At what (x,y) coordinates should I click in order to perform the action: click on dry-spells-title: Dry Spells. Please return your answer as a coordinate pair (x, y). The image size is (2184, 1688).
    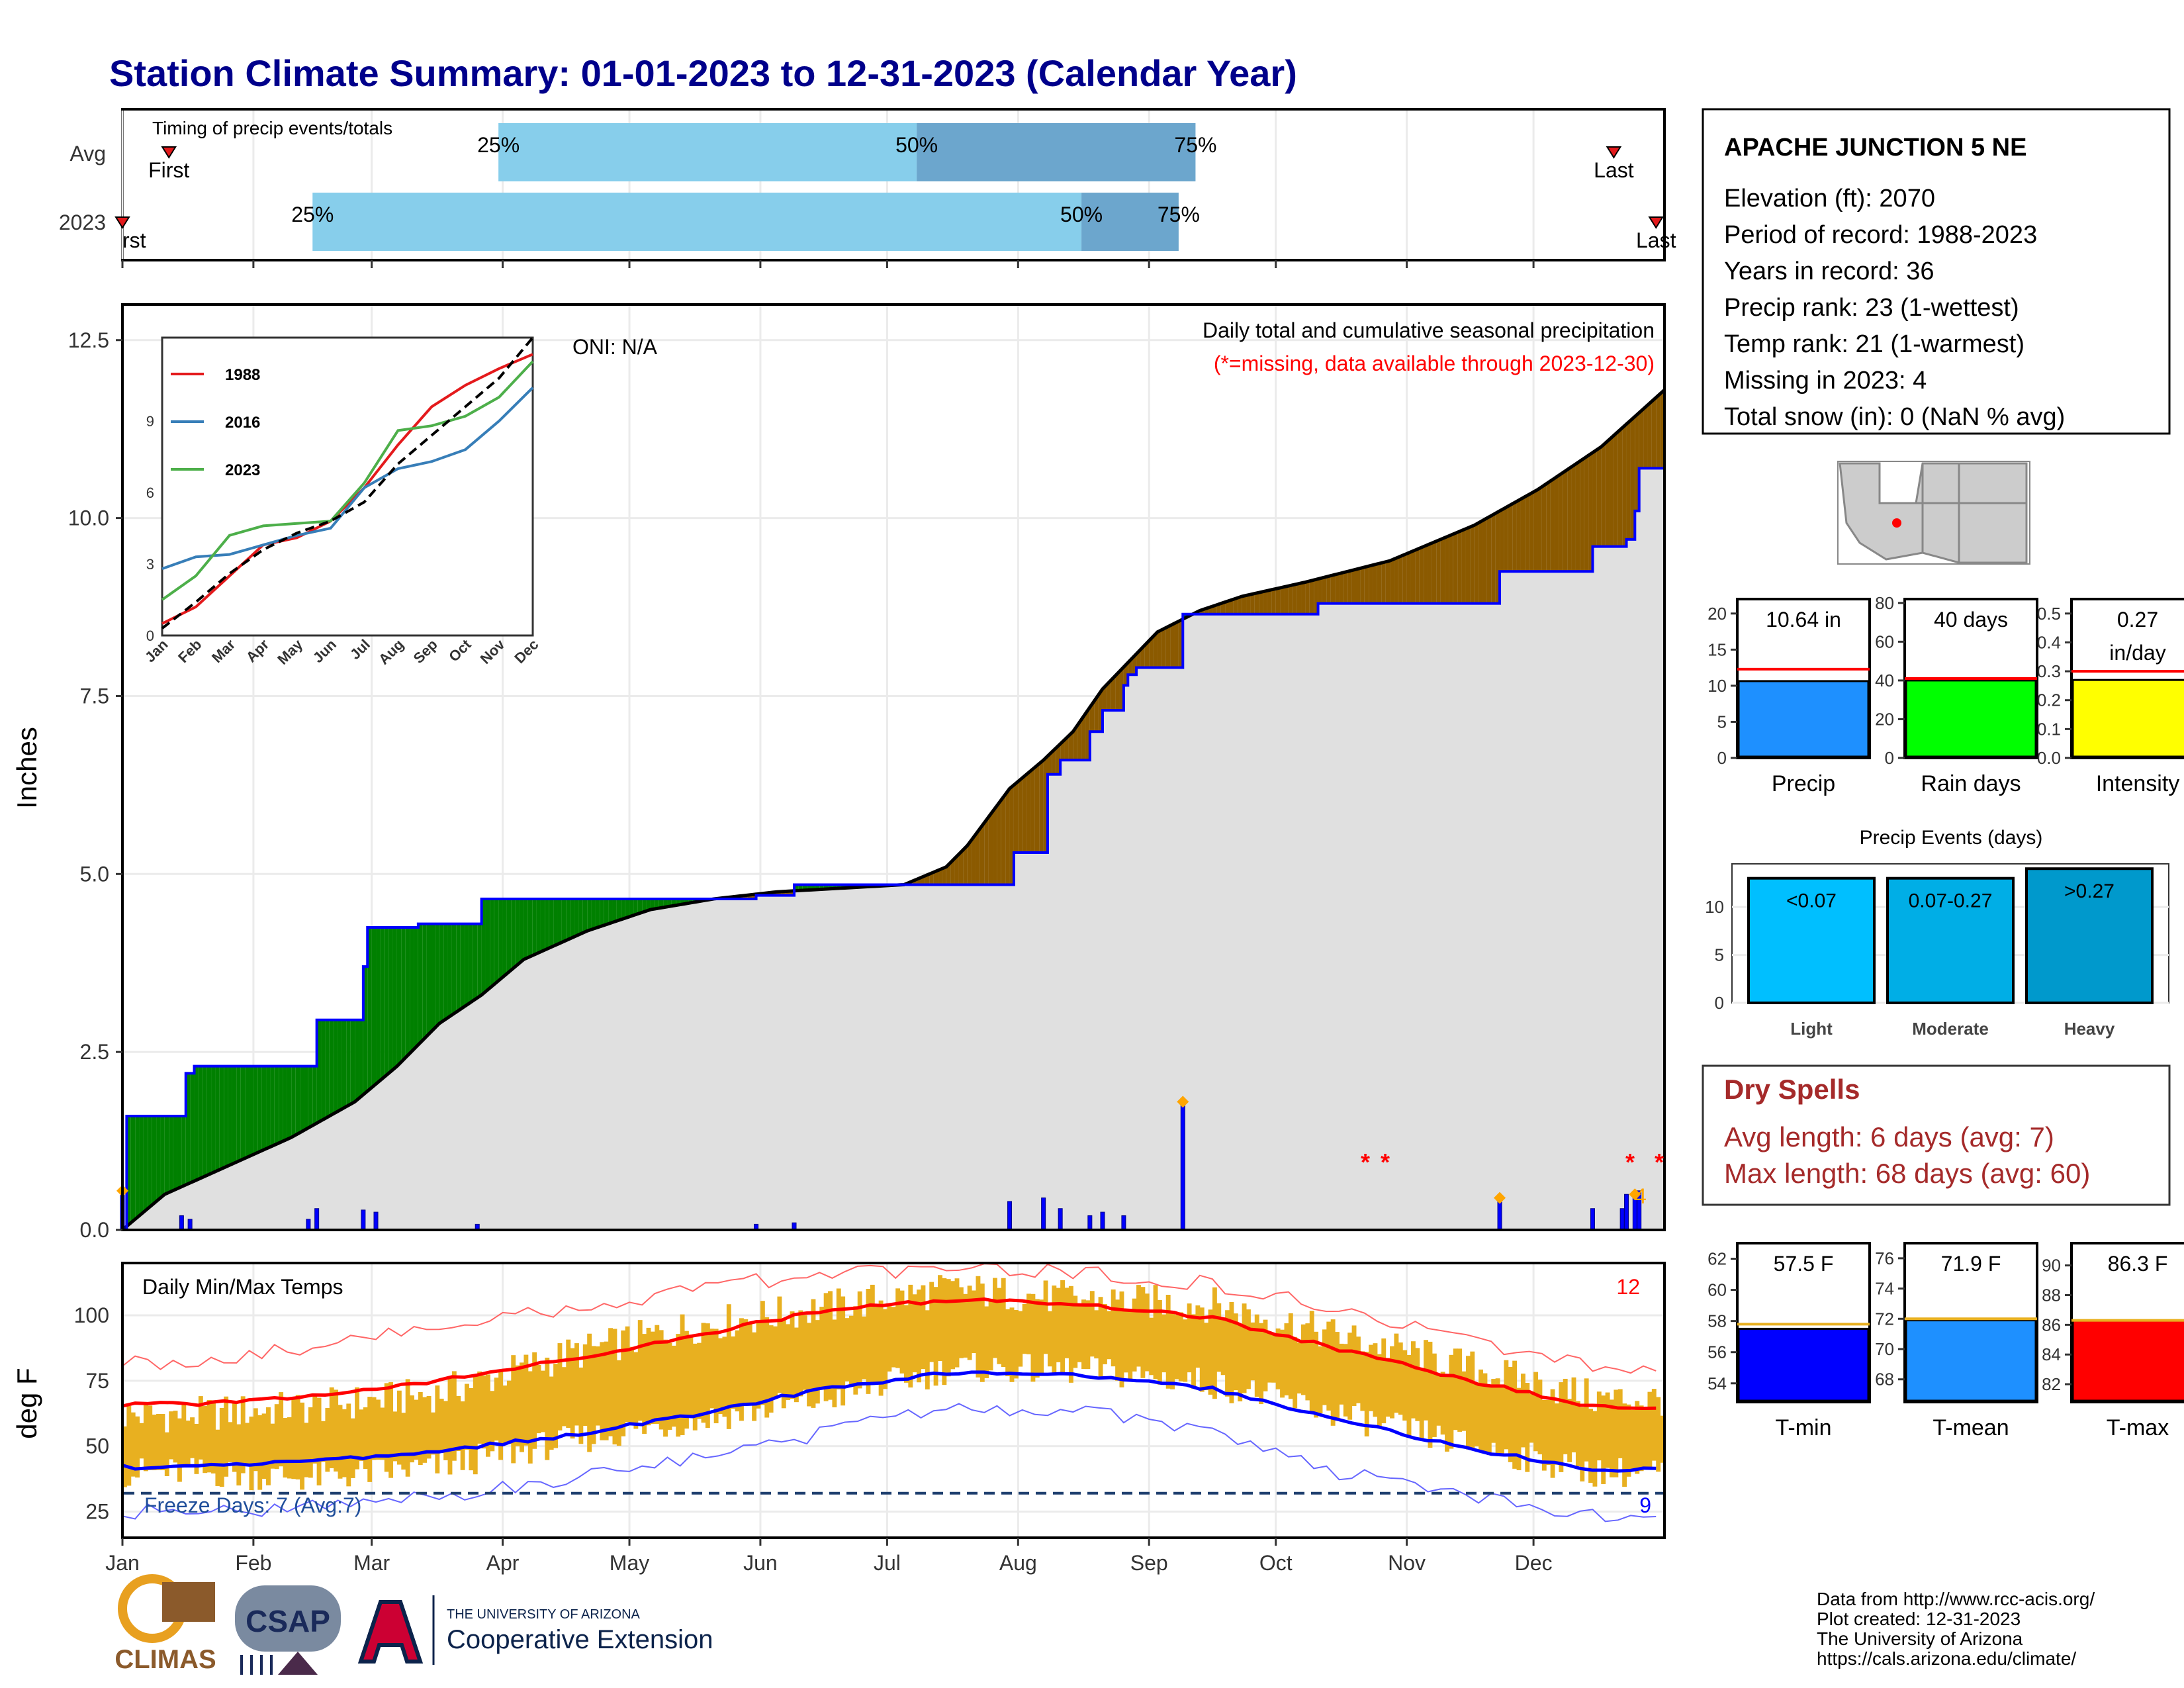
    Looking at the image, I should click on (1792, 1089).